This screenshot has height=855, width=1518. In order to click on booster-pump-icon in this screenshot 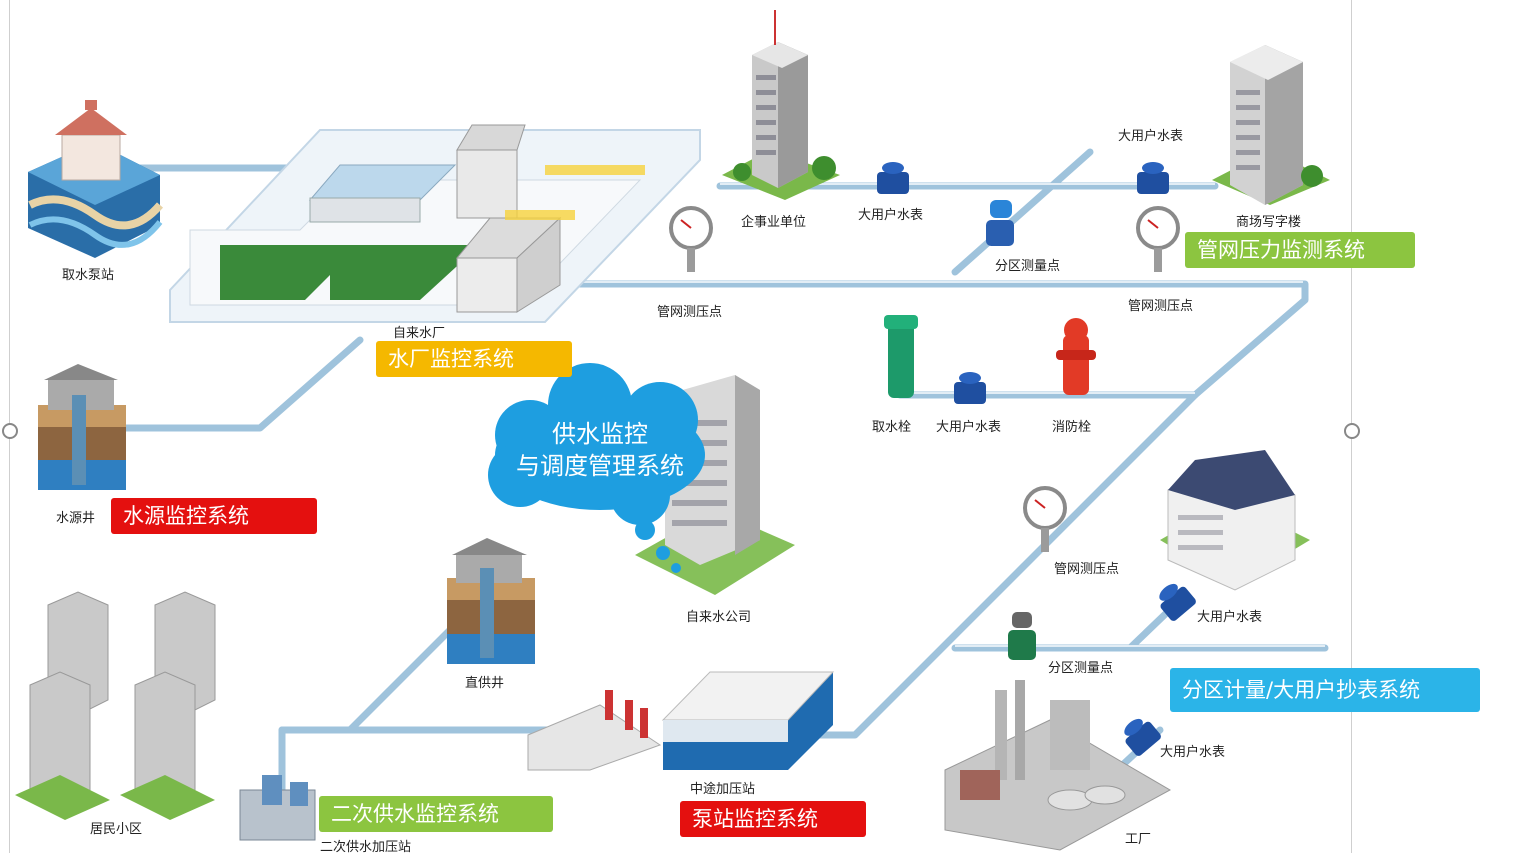, I will do `click(277, 808)`.